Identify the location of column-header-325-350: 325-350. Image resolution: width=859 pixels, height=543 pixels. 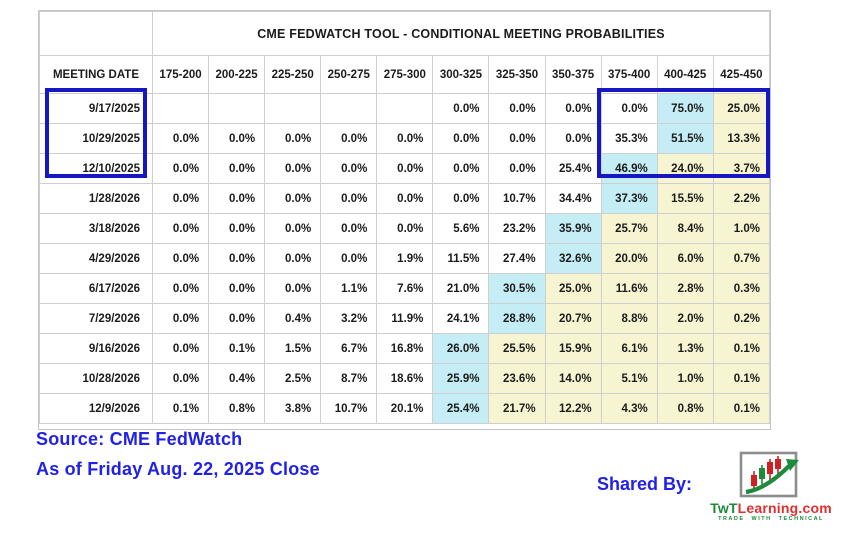
(517, 74).